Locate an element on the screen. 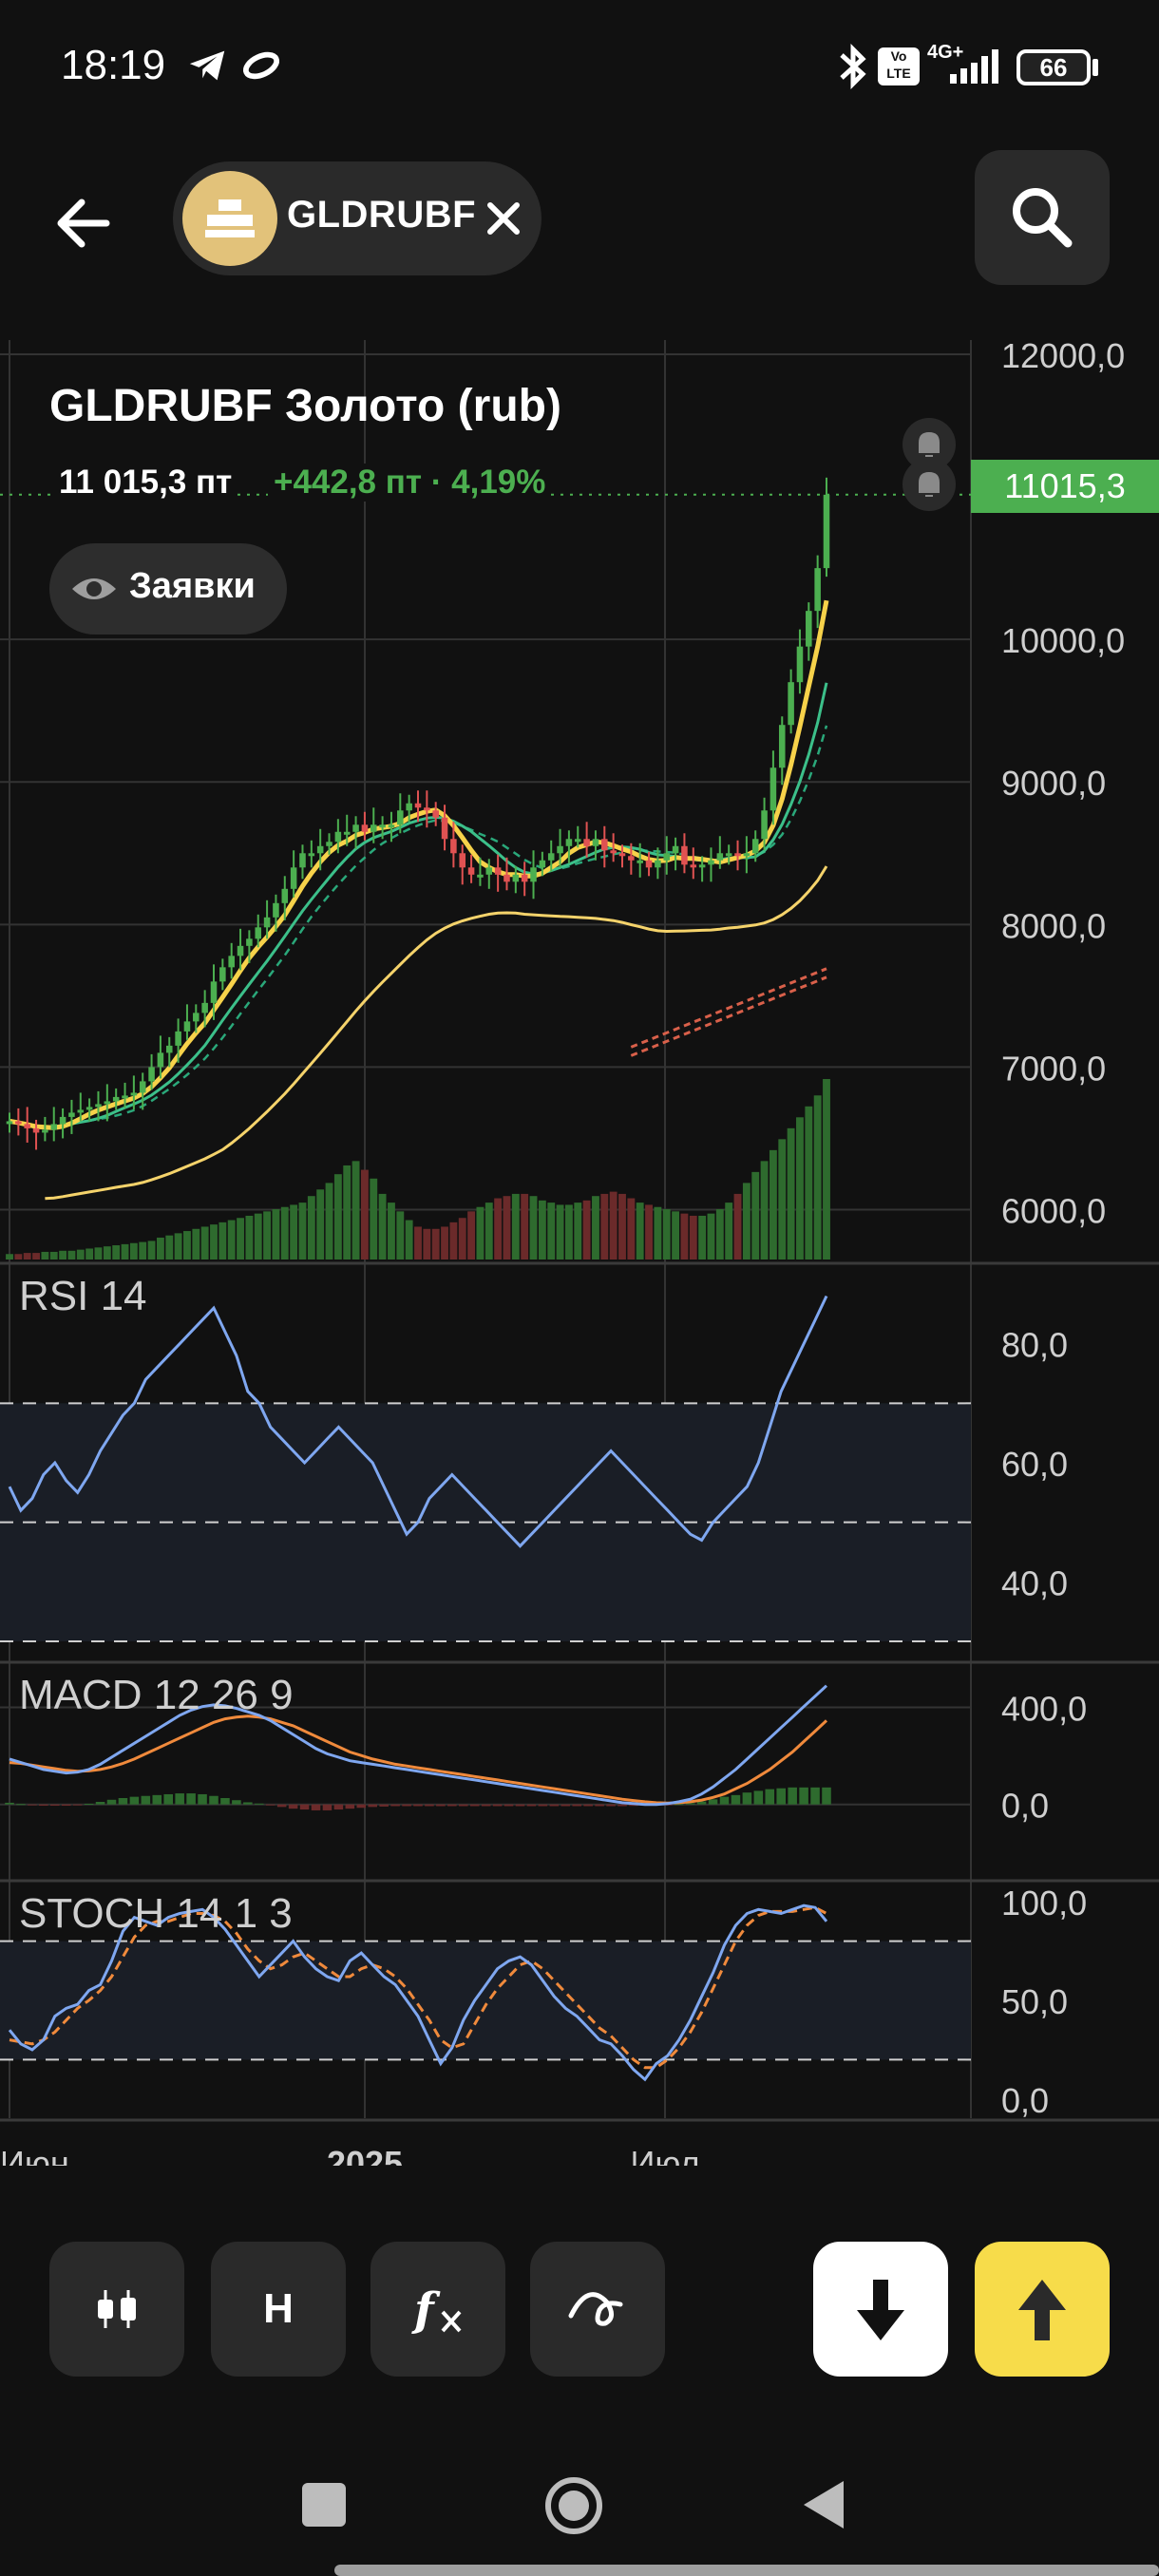 Image resolution: width=1159 pixels, height=2576 pixels. close-icon is located at coordinates (503, 218).